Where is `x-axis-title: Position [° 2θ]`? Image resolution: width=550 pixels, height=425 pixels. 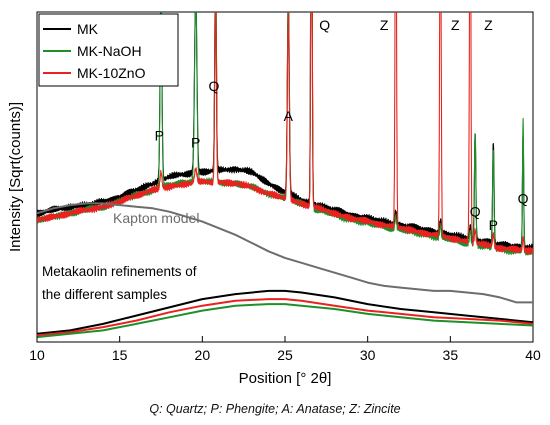
x-axis-title: Position [° 2θ] is located at coordinates (285, 378).